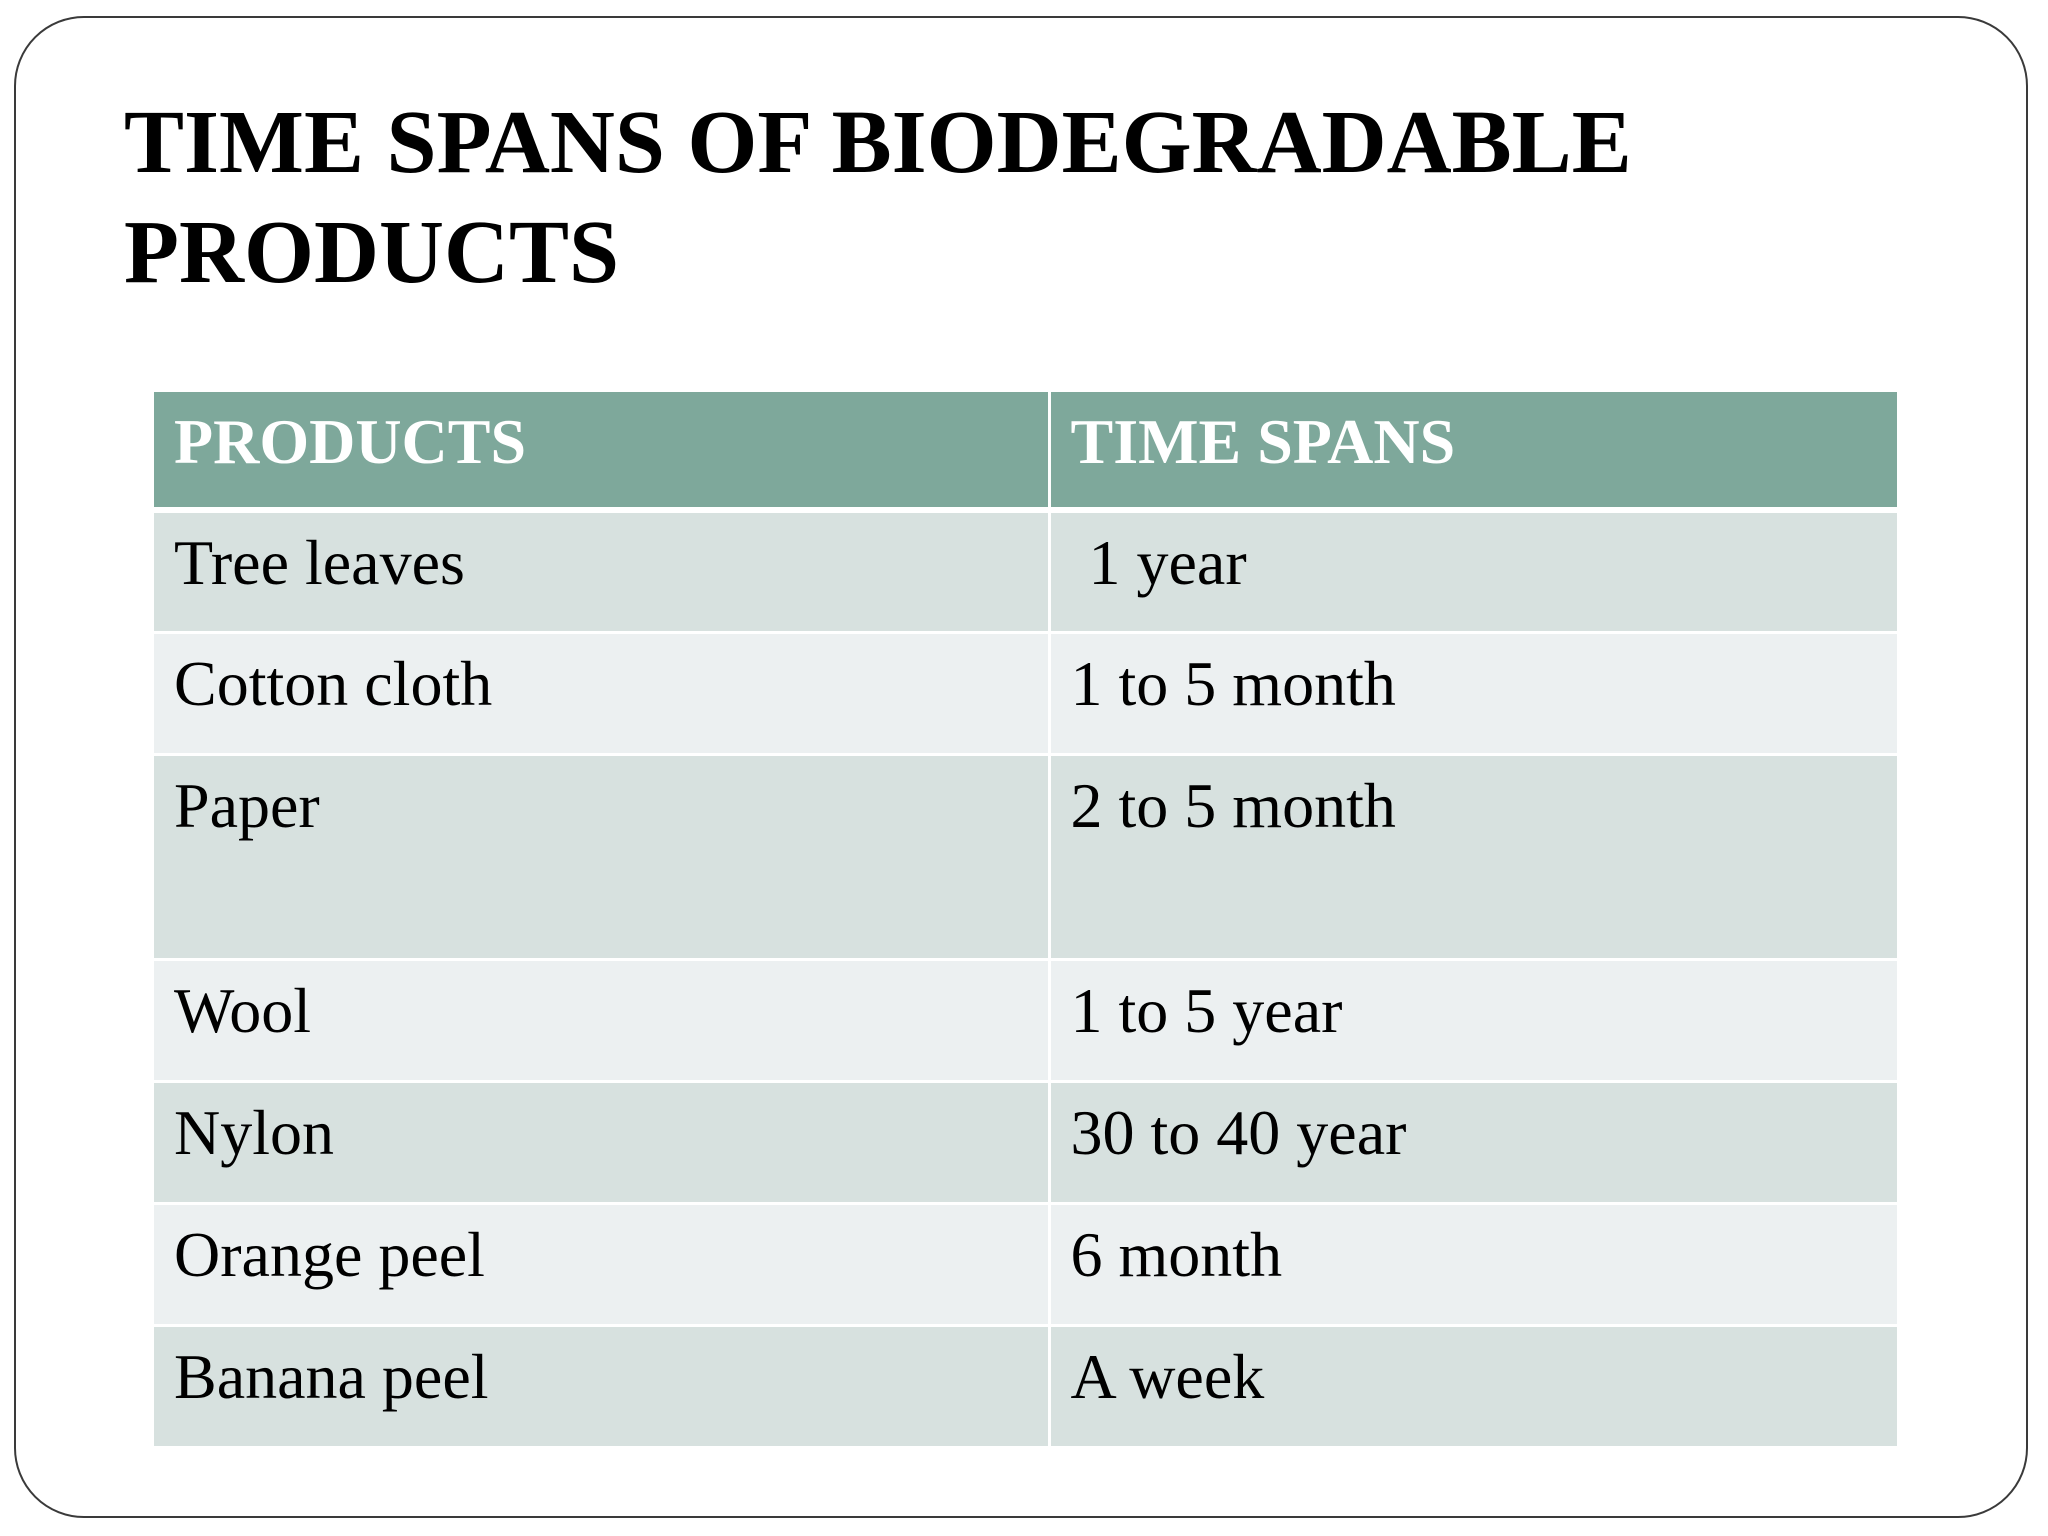 The height and width of the screenshot is (1536, 2048). Describe the element at coordinates (1472, 1143) in the screenshot. I see `time-span-cell: 30 to 40 year` at that location.